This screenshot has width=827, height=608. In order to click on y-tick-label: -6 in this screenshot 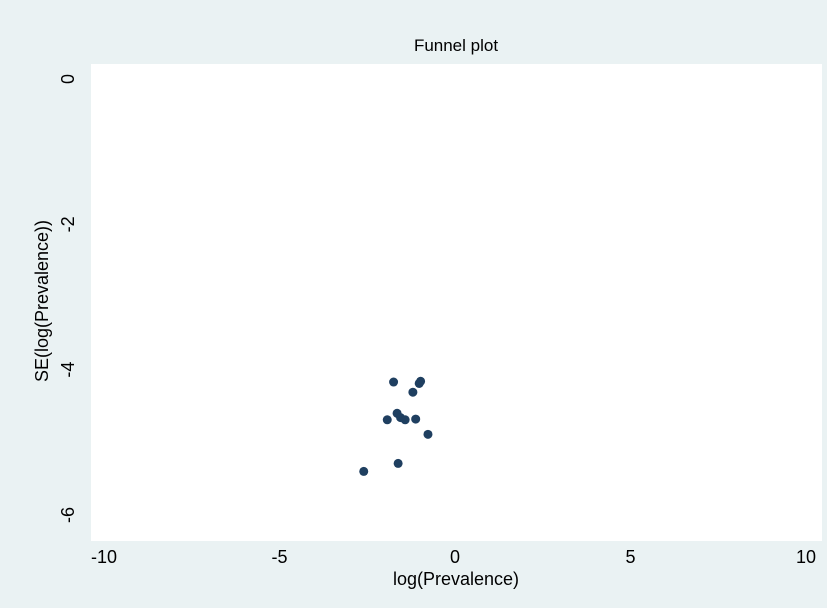, I will do `click(68, 515)`.